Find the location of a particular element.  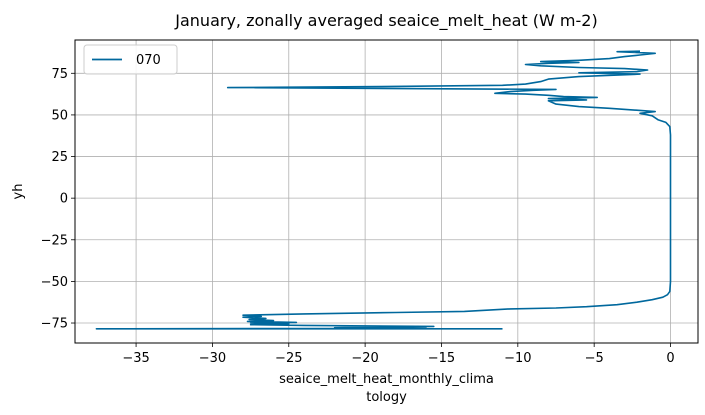

x-axis-label-line-2: tology is located at coordinates (386, 397).